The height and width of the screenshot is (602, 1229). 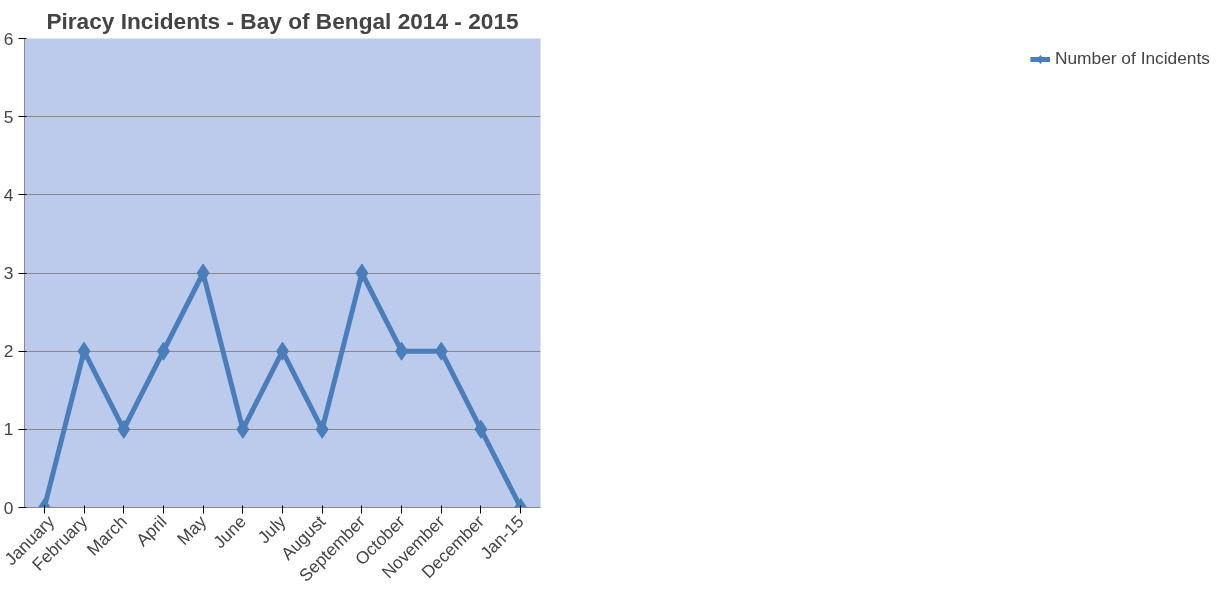 I want to click on legend-label: Number of Incidents, so click(x=1132, y=58).